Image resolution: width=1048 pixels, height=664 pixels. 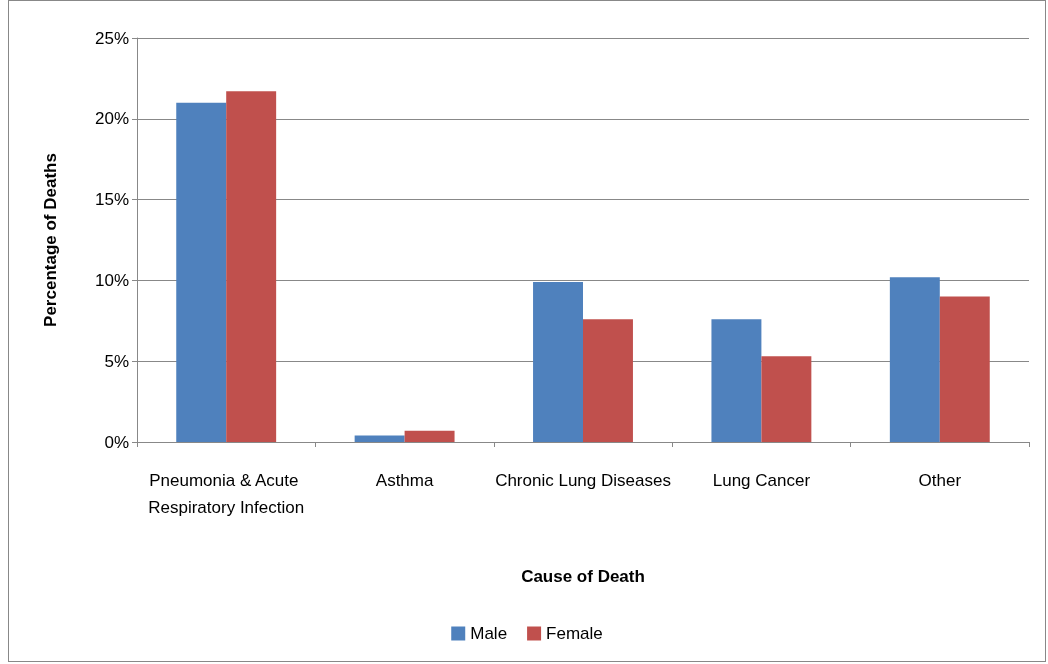 I want to click on x-tick-label: Lung Cancer, so click(x=761, y=480).